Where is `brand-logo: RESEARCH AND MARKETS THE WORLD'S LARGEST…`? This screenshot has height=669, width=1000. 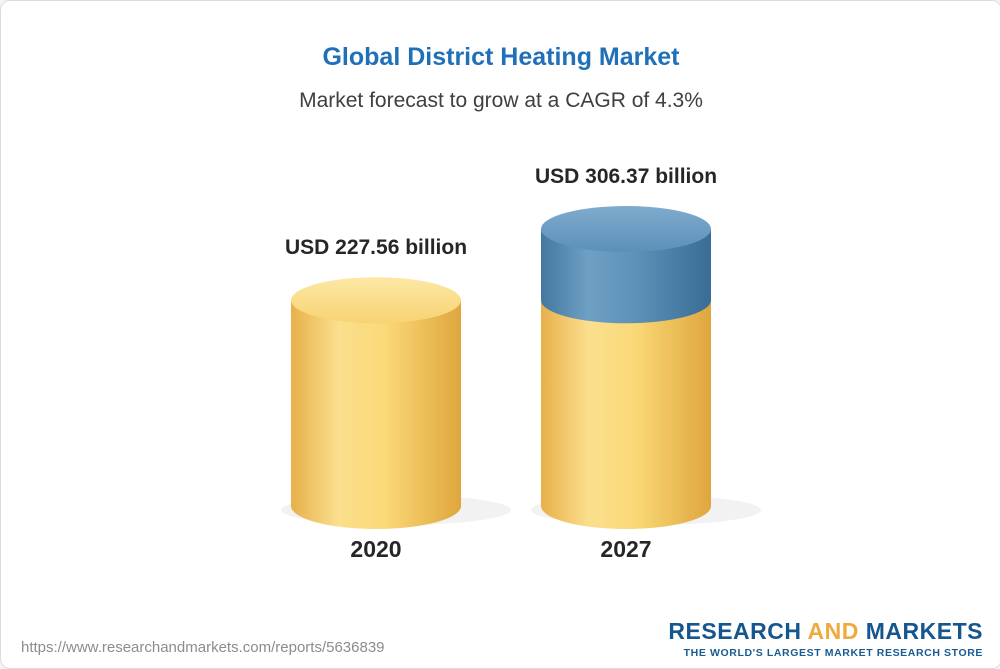 brand-logo: RESEARCH AND MARKETS THE WORLD'S LARGEST… is located at coordinates (825, 639).